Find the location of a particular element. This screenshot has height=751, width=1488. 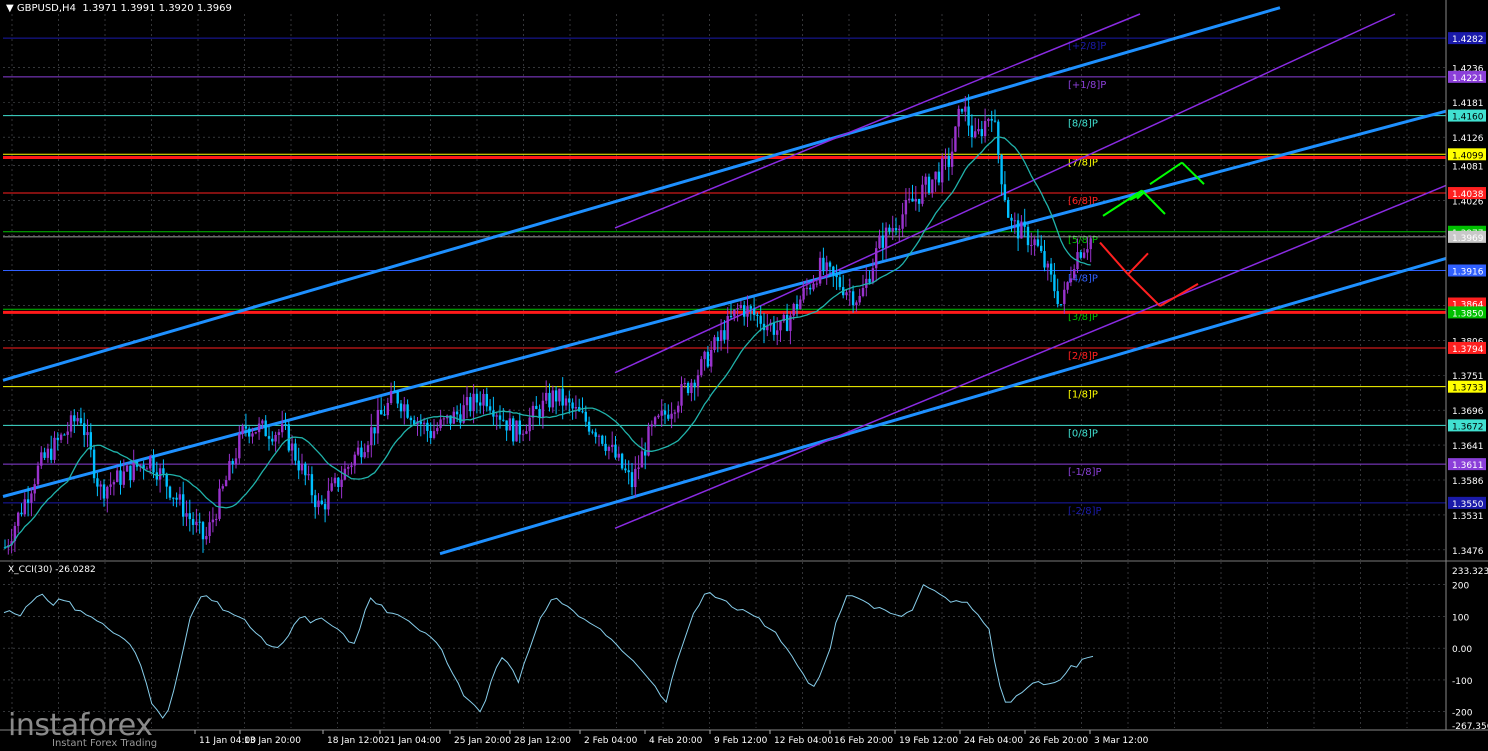

murrey-label: [5/8]P is located at coordinates (1083, 240).